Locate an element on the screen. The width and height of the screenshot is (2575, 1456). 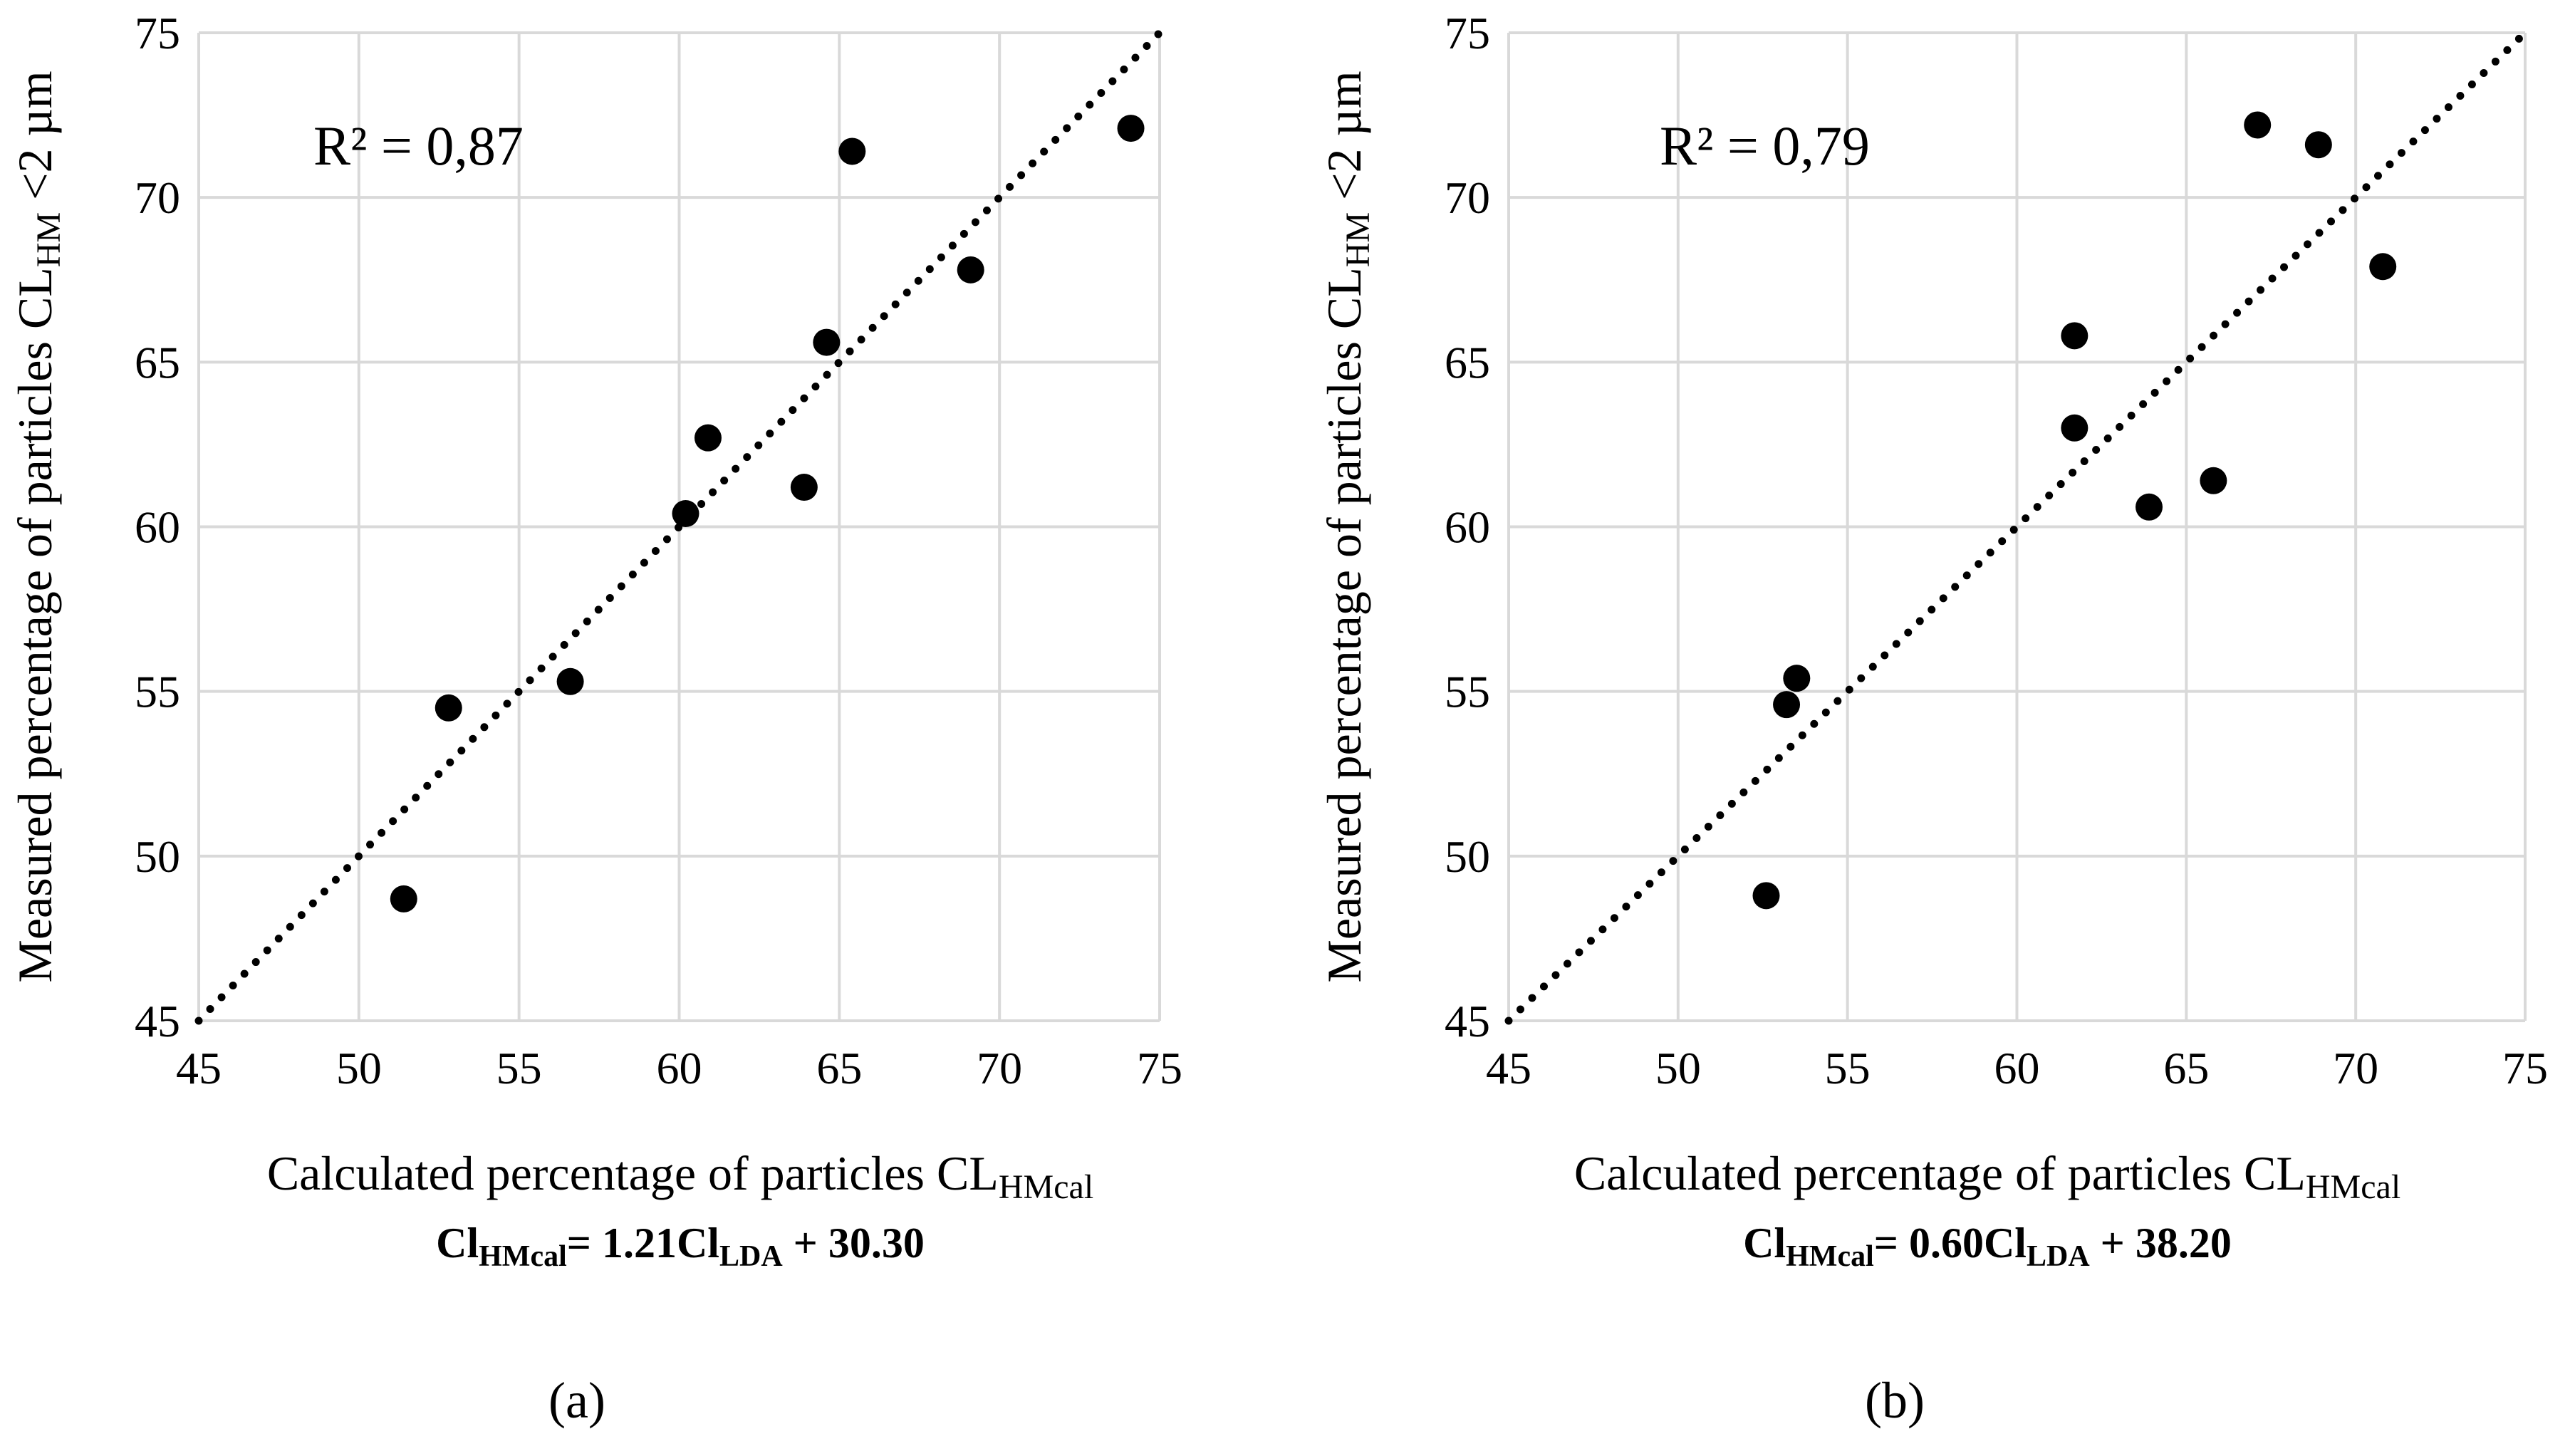
regression-equation: ClHMcal= 0.60ClLDA + 38.20 is located at coordinates (1988, 1246).